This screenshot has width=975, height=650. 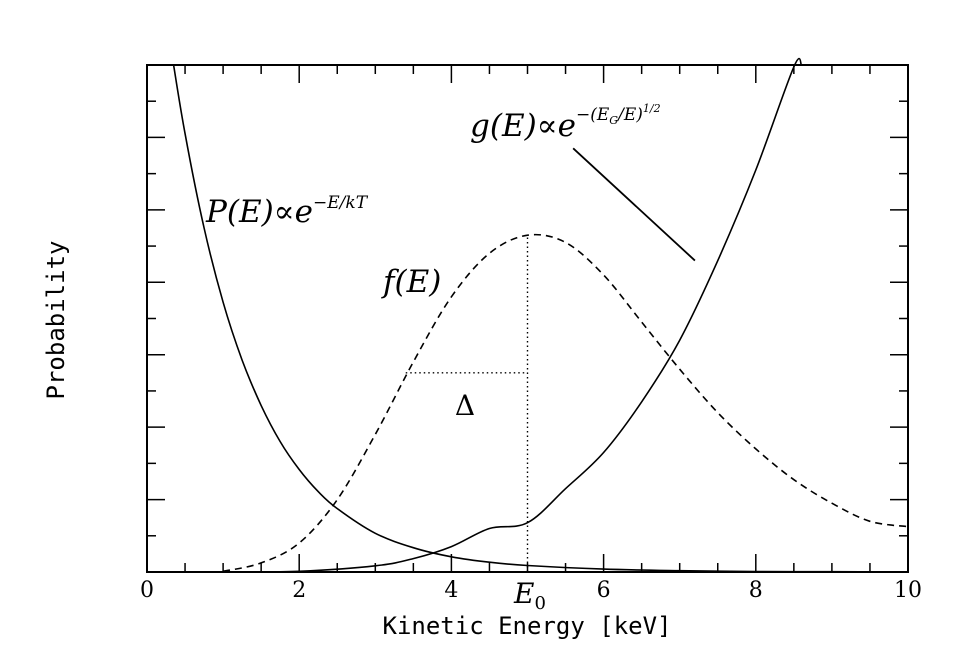 What do you see at coordinates (604, 590) in the screenshot?
I see `x-tick-label: 6` at bounding box center [604, 590].